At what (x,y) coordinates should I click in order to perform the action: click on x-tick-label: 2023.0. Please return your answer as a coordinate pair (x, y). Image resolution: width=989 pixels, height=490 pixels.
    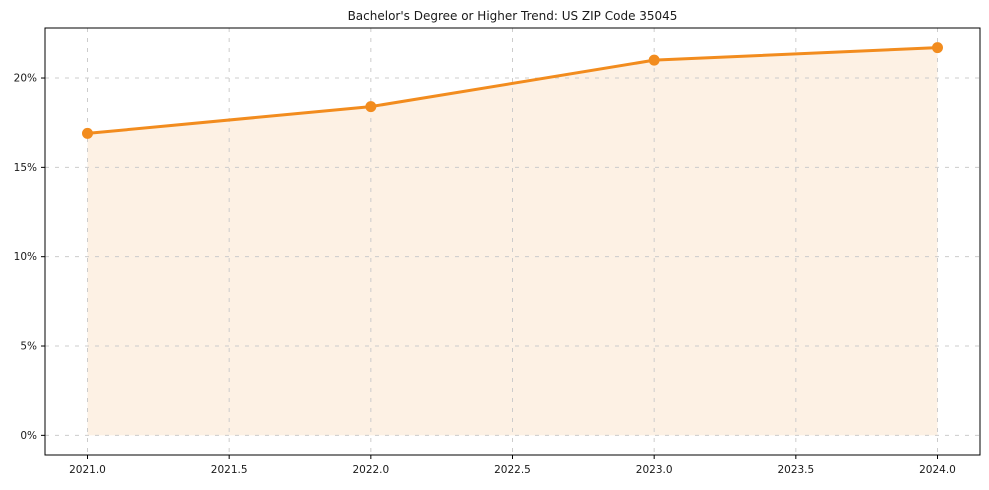
    Looking at the image, I should click on (654, 470).